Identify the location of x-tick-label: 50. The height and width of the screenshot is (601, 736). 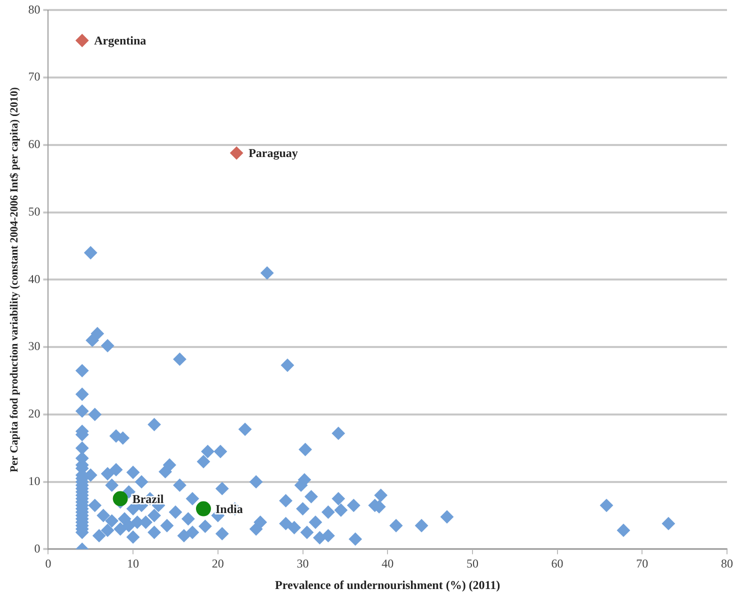
(472, 563).